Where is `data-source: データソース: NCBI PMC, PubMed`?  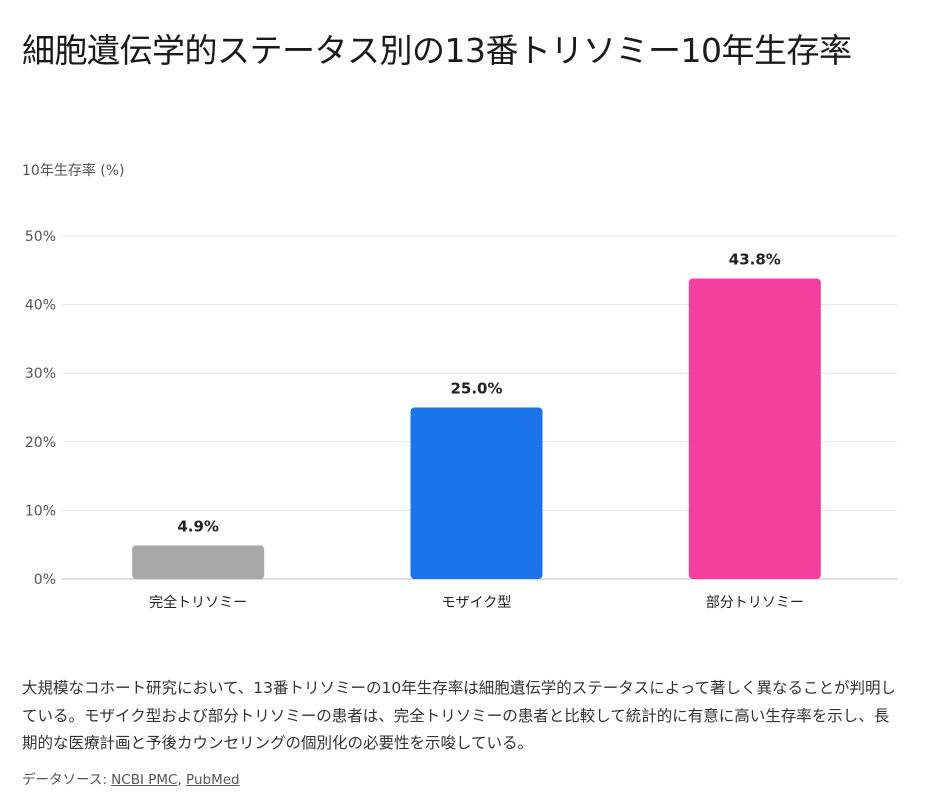
data-source: データソース: NCBI PMC, PubMed is located at coordinates (131, 778).